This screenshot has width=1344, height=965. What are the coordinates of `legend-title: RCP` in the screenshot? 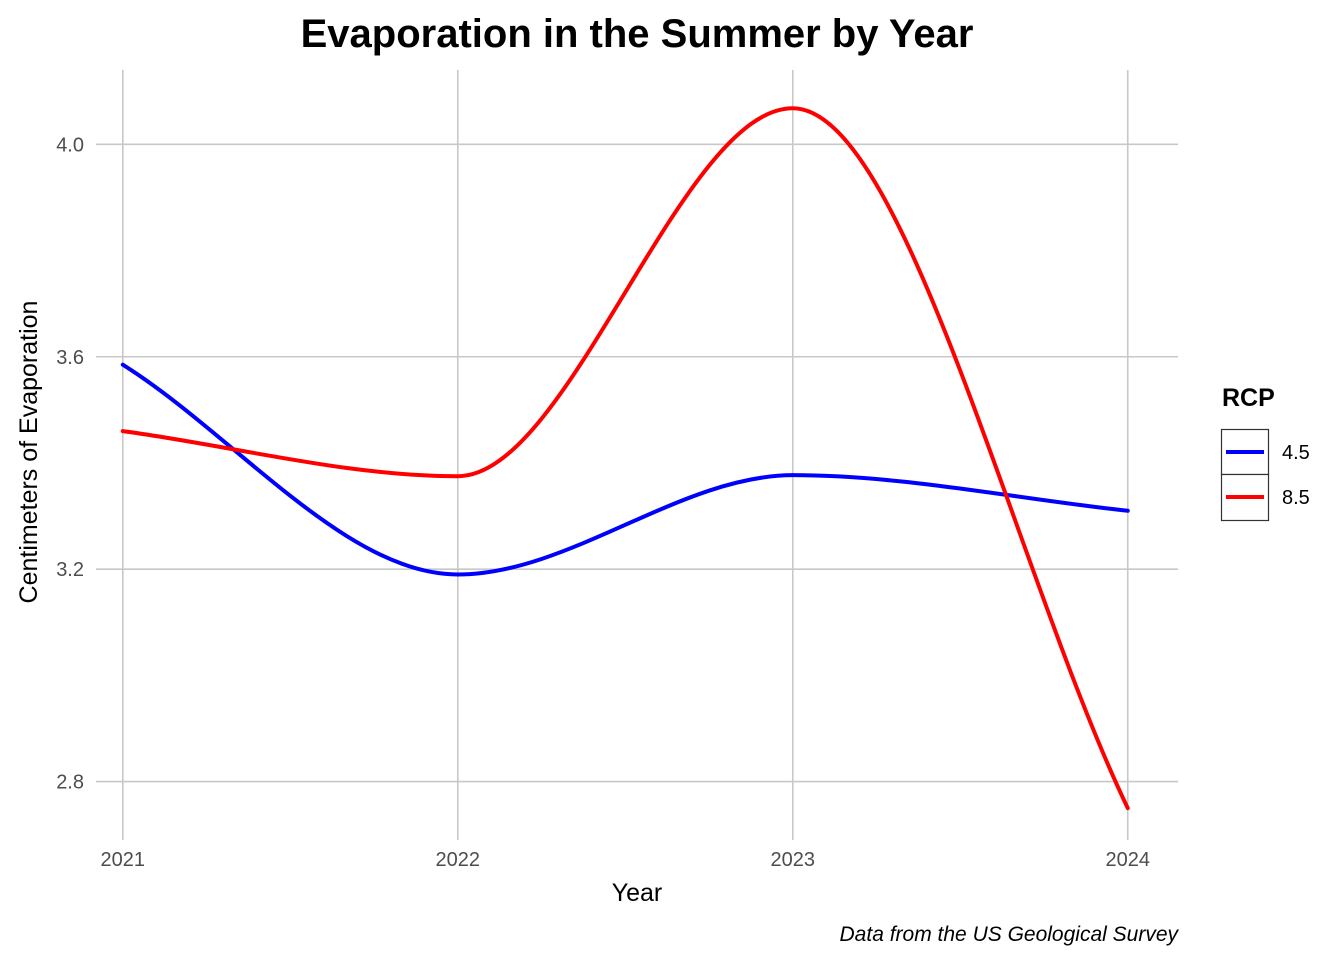 It's located at (1248, 398).